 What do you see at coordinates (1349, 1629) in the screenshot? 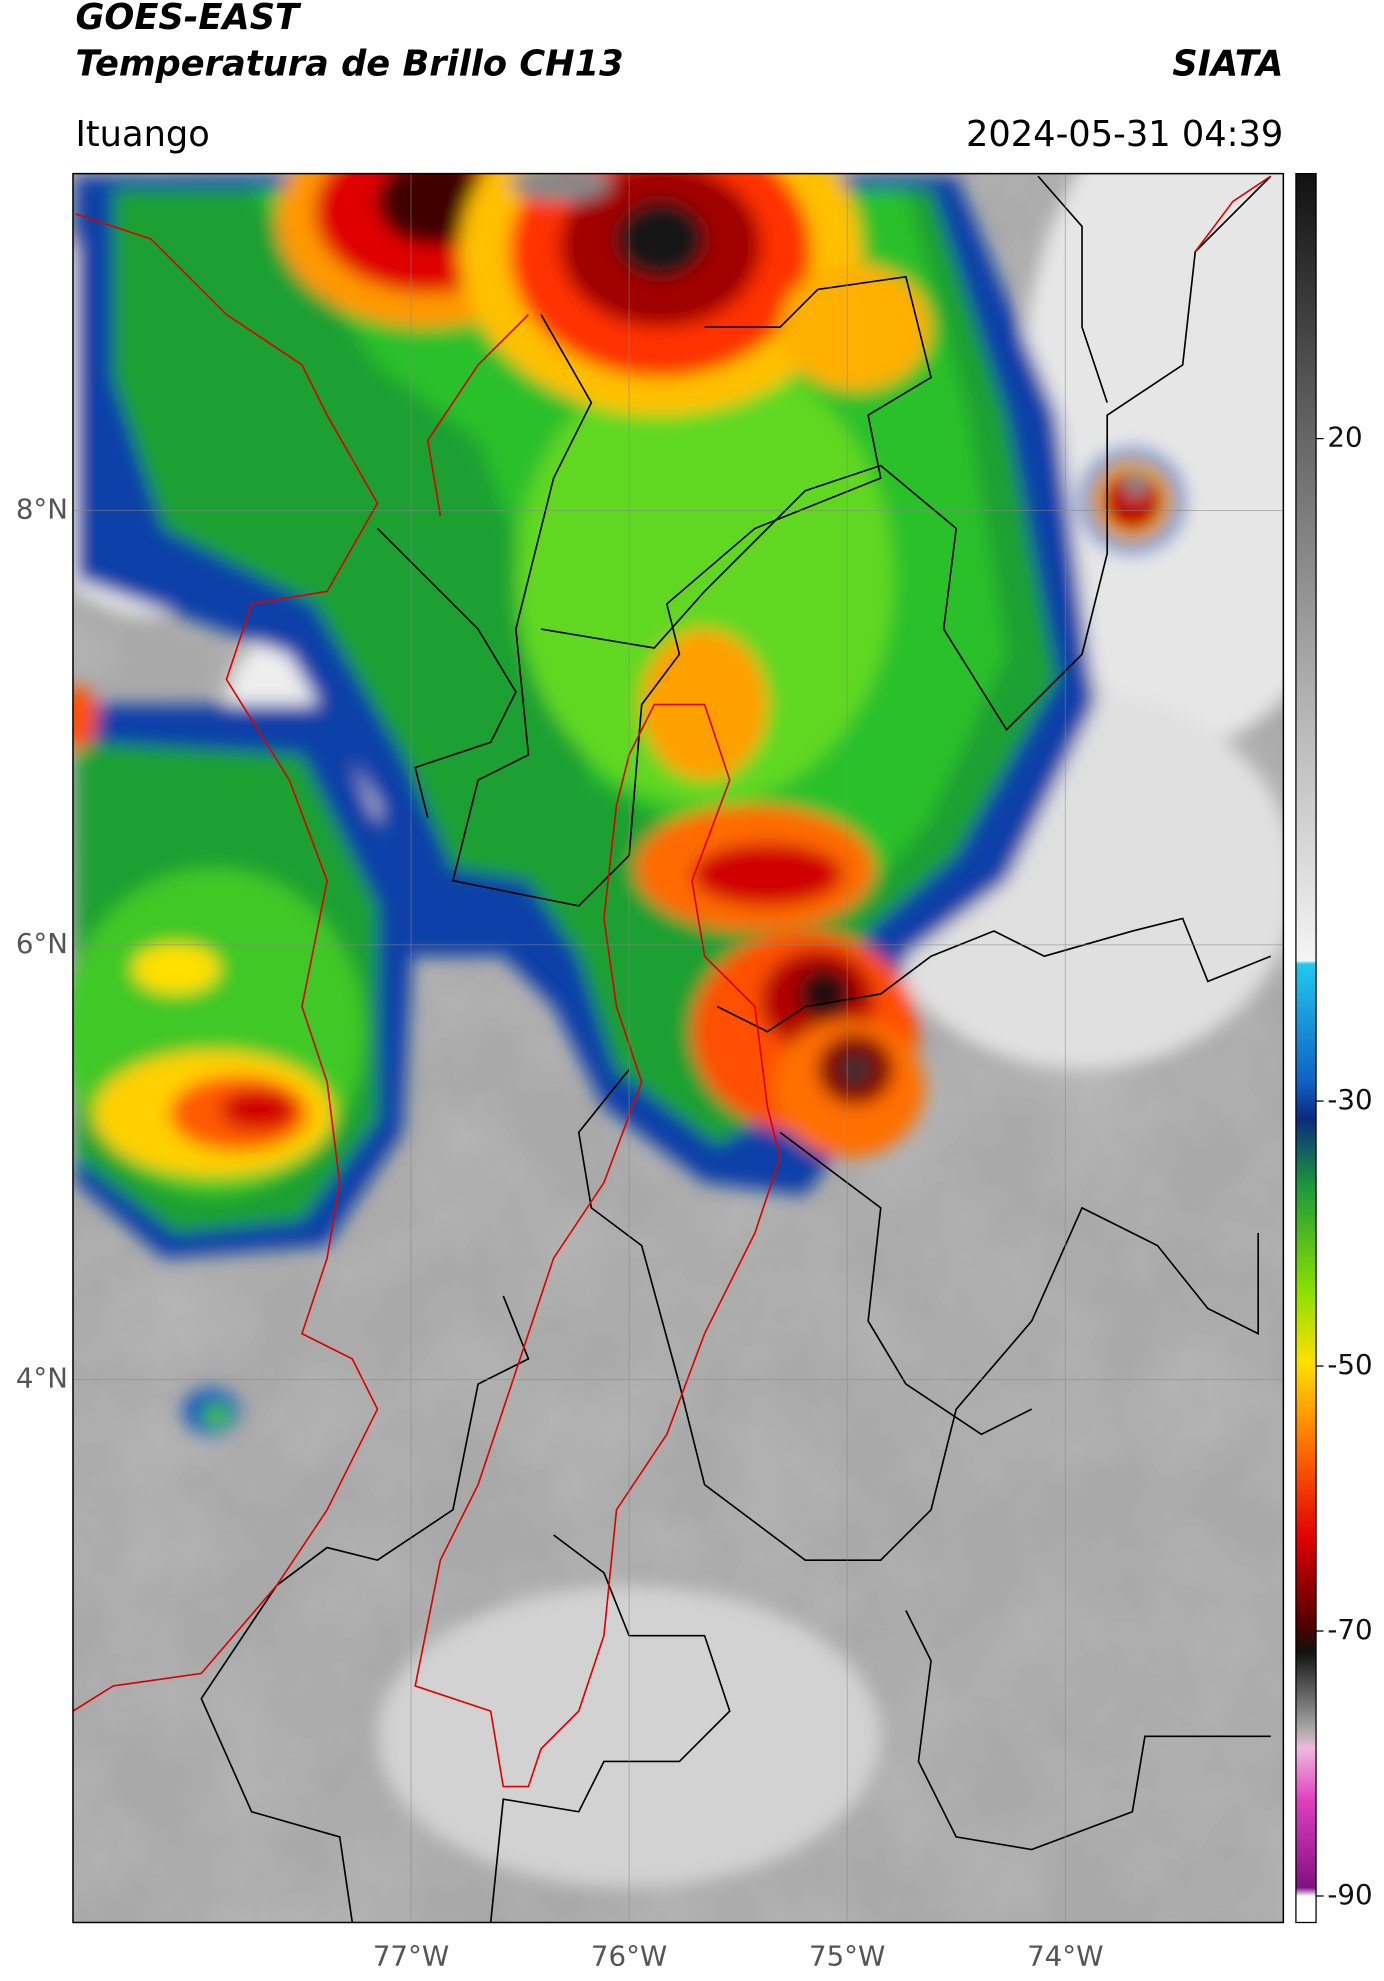
I see `colorbar-tick-label: -70` at bounding box center [1349, 1629].